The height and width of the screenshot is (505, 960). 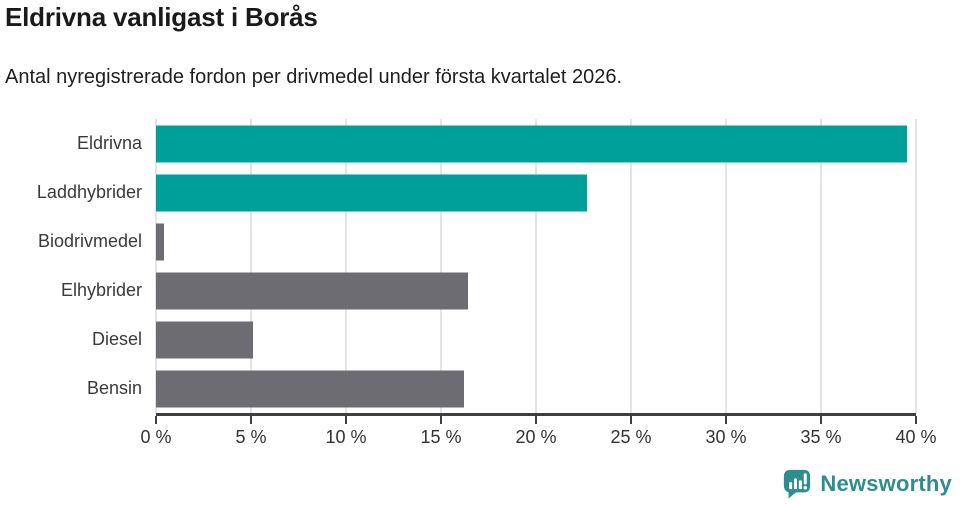 I want to click on category-label: Laddhybrider, so click(x=89, y=192).